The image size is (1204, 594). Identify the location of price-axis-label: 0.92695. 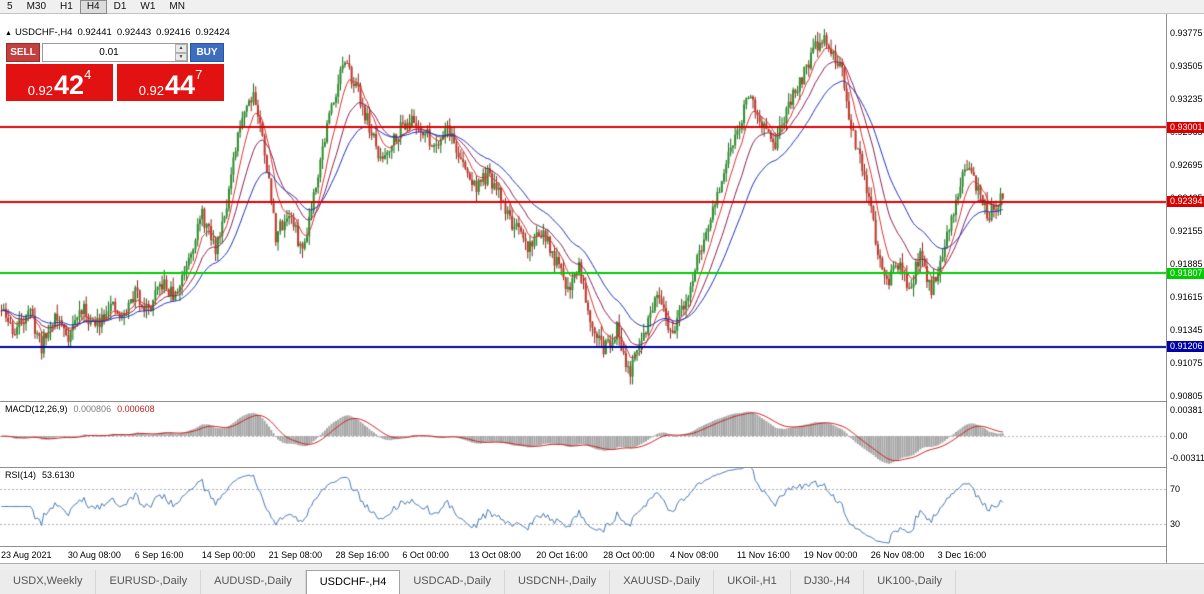
(1186, 164).